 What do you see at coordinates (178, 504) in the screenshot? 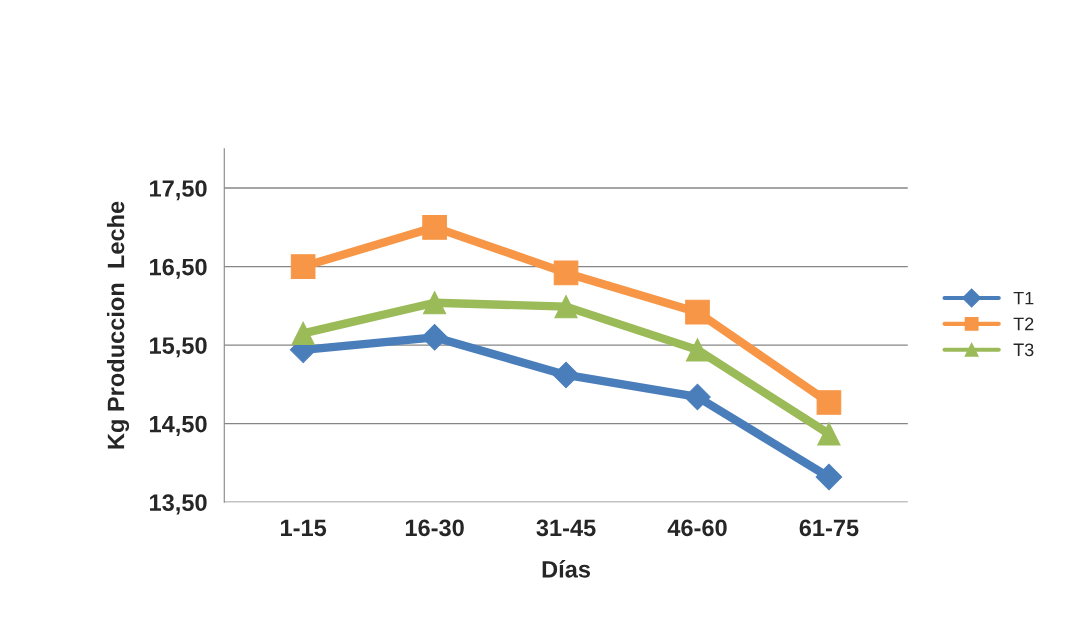
I see `y-tick-label: 13,50` at bounding box center [178, 504].